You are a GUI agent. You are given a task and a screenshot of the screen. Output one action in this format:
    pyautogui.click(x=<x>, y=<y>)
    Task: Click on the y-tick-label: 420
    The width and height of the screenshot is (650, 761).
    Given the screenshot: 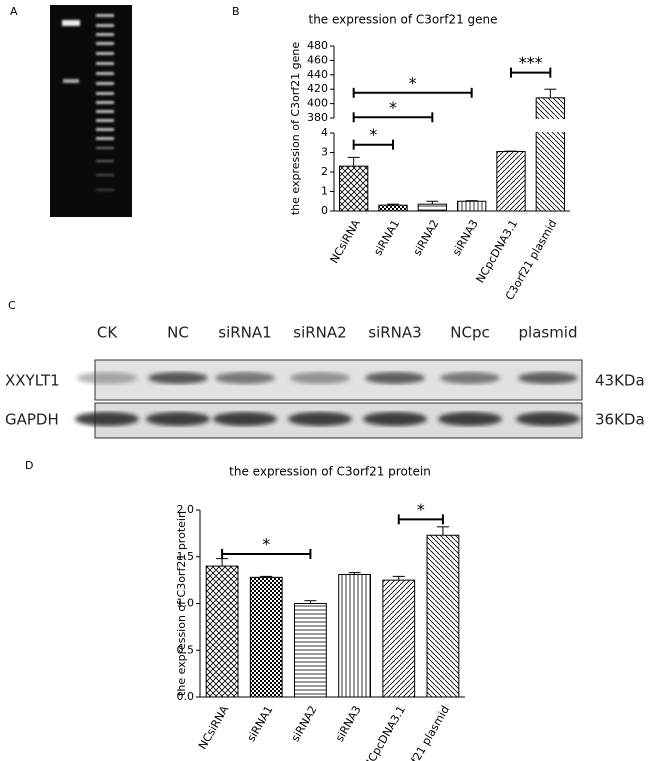 What is the action you would take?
    pyautogui.click(x=317, y=88)
    